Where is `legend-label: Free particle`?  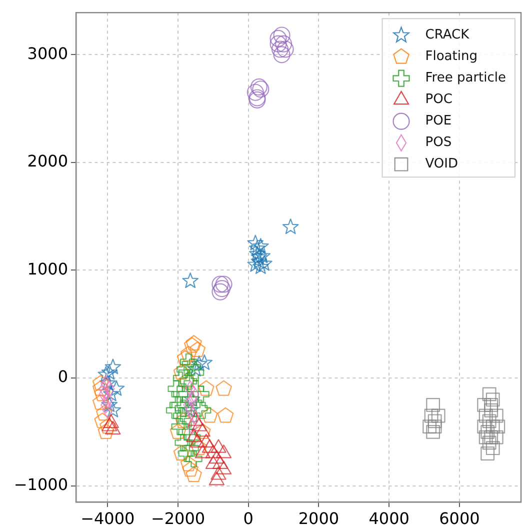 legend-label: Free particle is located at coordinates (465, 78).